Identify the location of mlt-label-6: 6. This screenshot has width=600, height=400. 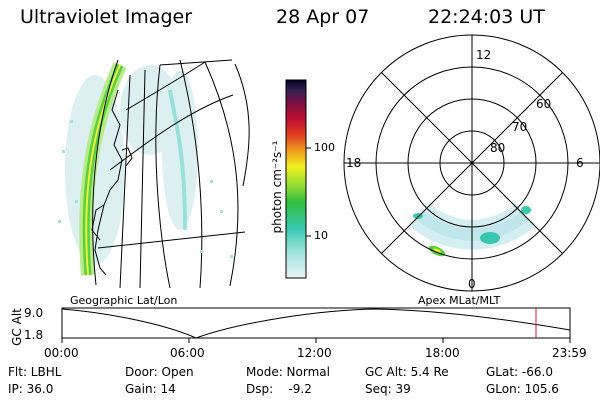
(580, 163).